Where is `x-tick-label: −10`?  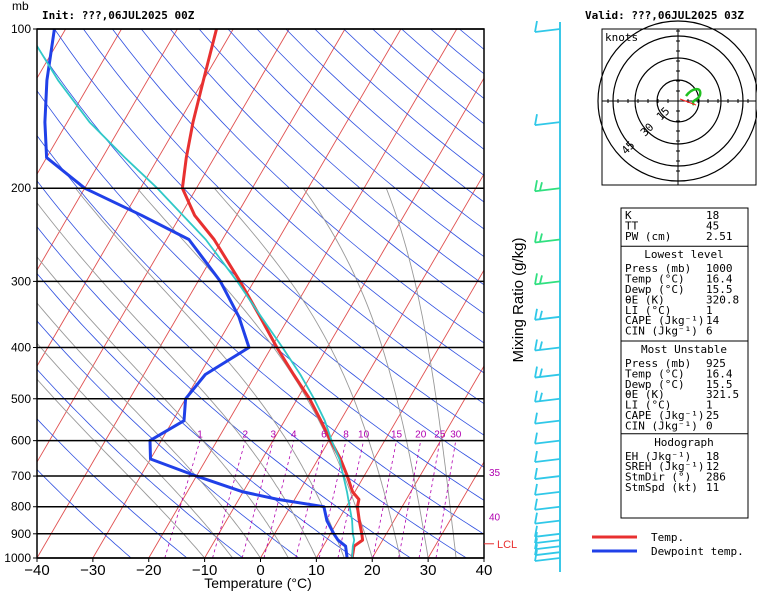
x-tick-label: −10 is located at coordinates (204, 570).